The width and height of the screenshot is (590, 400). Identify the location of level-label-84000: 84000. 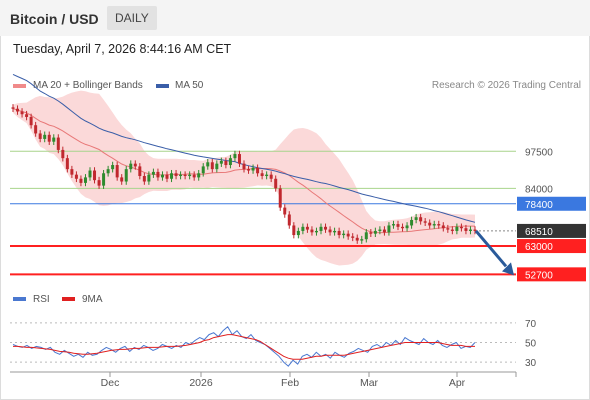
(539, 189).